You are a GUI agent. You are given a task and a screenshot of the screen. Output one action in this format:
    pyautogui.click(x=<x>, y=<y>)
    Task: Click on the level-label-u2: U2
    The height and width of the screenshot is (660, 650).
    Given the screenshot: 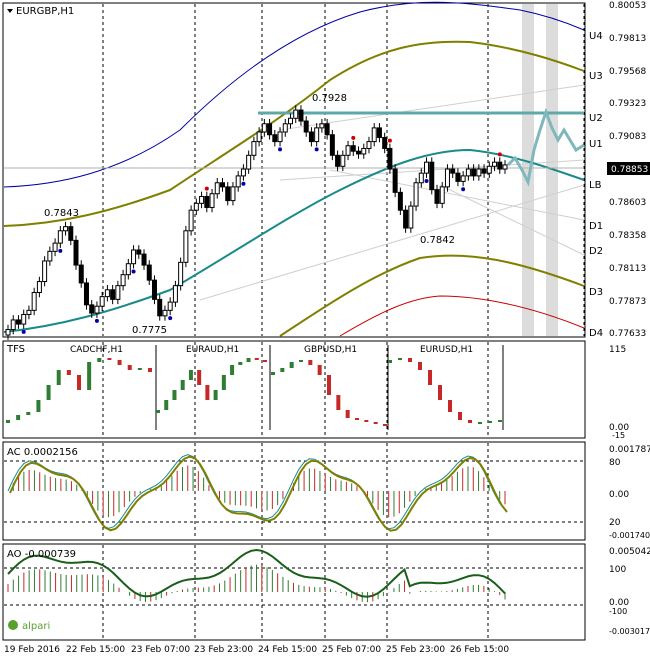 What is the action you would take?
    pyautogui.click(x=596, y=118)
    